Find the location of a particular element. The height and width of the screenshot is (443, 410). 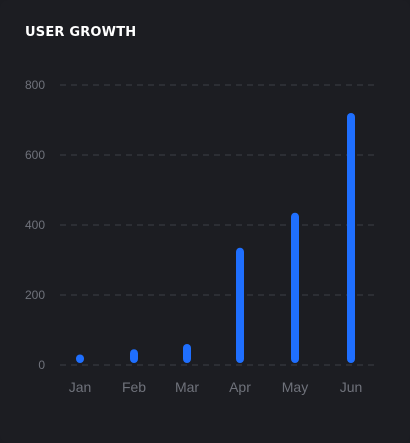

x-tick-label: Apr is located at coordinates (240, 387).